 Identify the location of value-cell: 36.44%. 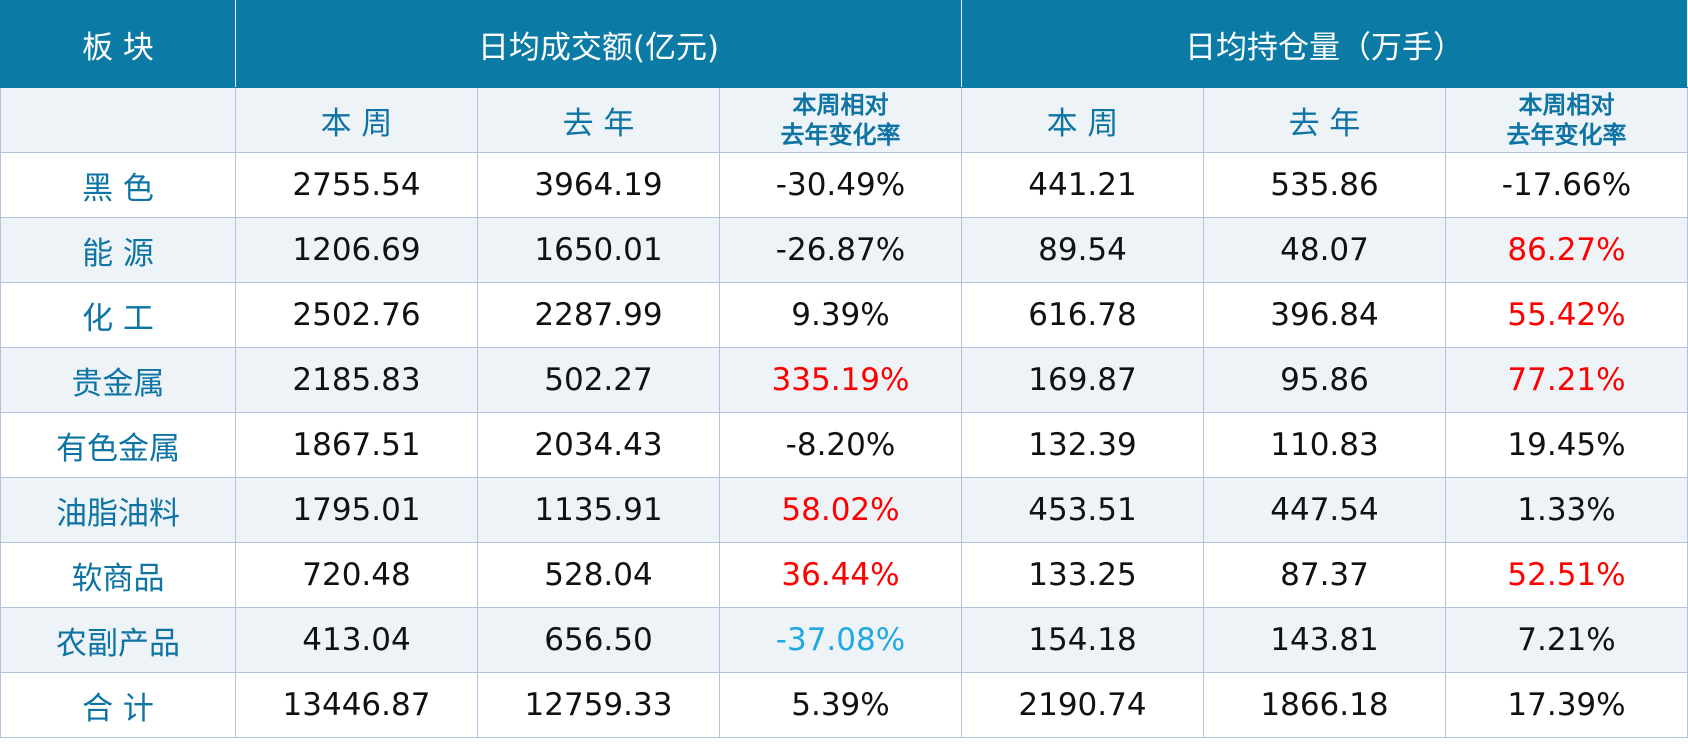
(840, 575).